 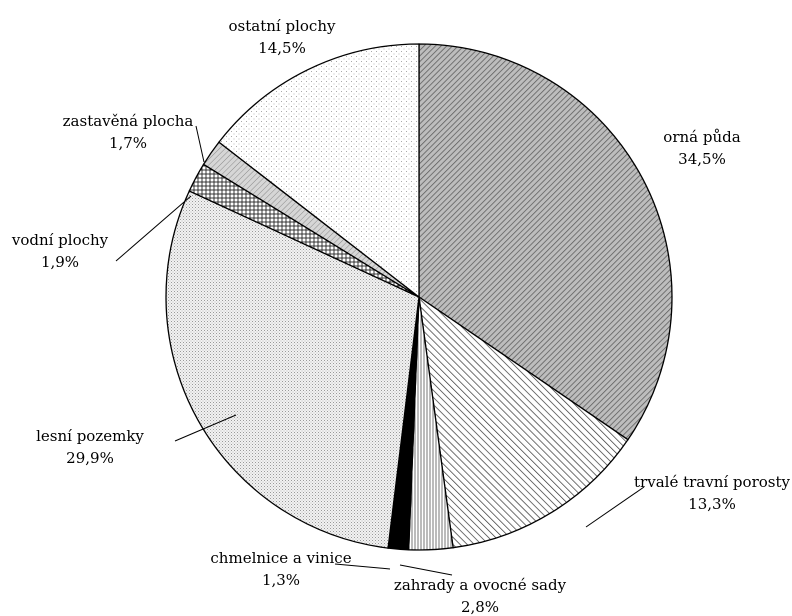 I want to click on slice-label-zahrady-a-ovocne-sady: zahrady a ovocné sady, so click(x=480, y=585).